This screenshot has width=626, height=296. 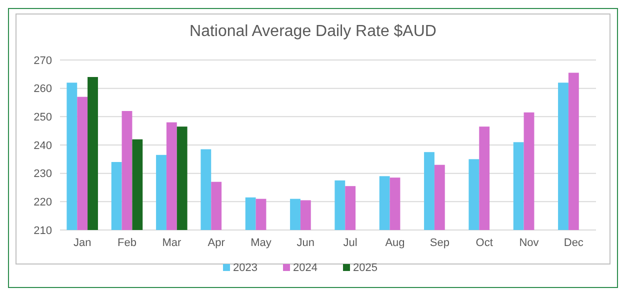 I want to click on x-tick-label: Jan, so click(x=82, y=243).